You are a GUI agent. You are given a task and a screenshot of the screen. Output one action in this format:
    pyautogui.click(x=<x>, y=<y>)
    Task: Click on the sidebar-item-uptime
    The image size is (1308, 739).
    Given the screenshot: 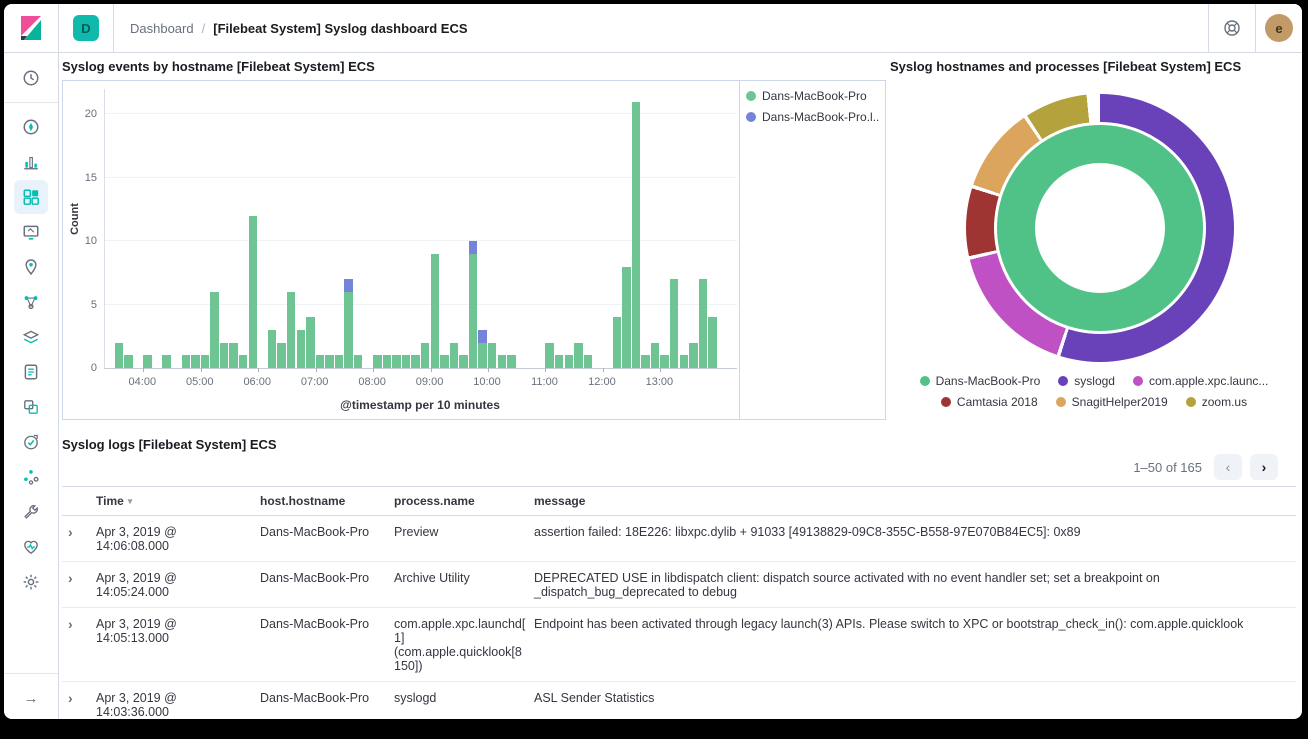 What is the action you would take?
    pyautogui.click(x=31, y=442)
    